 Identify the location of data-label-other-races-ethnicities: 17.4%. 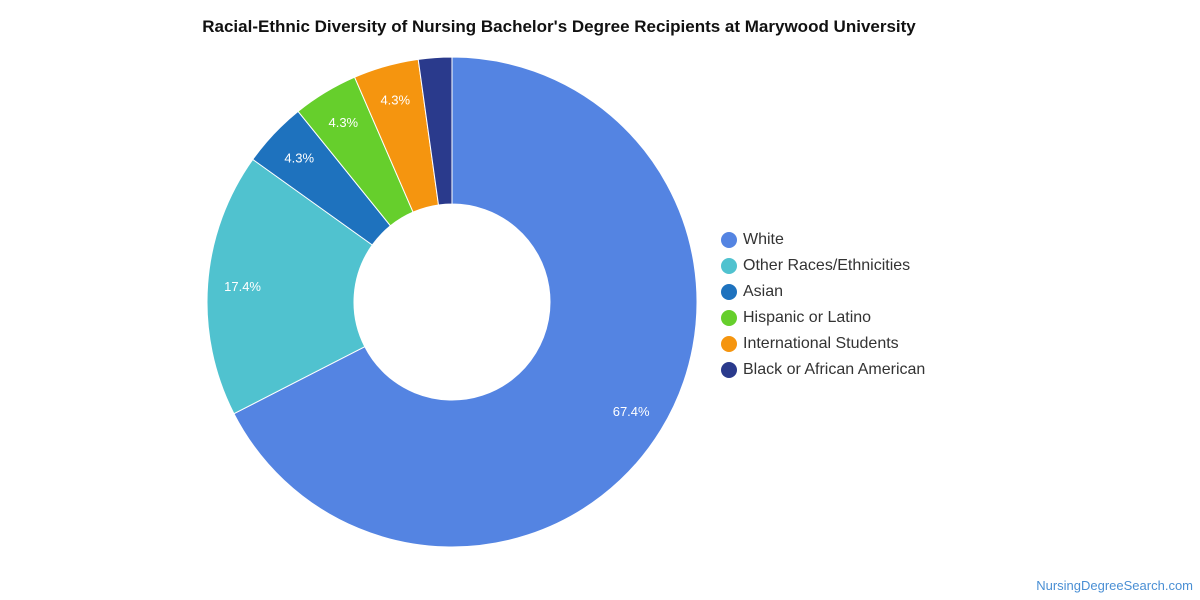
(242, 286).